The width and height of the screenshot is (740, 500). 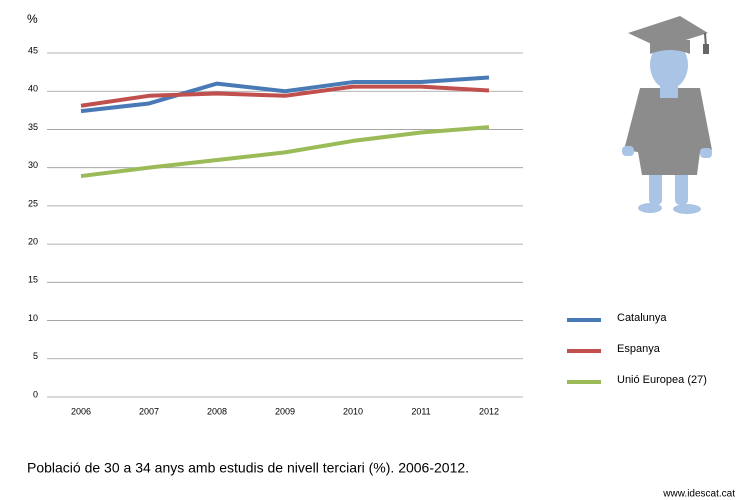 I want to click on x-tick-label: 2010, so click(x=353, y=411).